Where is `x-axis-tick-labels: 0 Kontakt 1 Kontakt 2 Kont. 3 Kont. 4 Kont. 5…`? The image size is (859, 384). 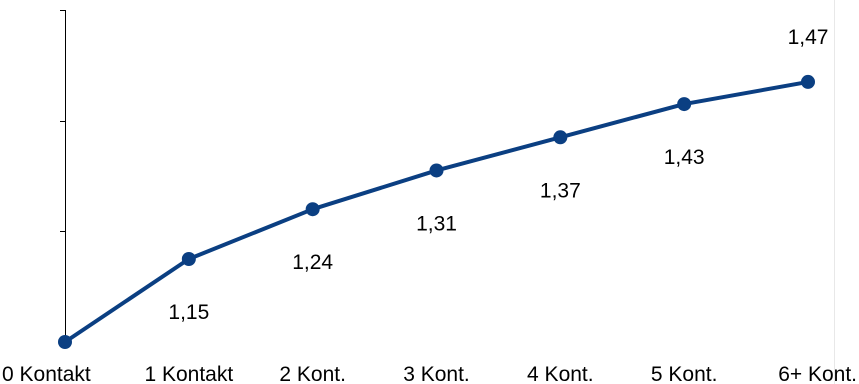 x-axis-tick-labels: 0 Kontakt 1 Kontakt 2 Kont. 3 Kont. 4 Kont. 5… is located at coordinates (429, 373).